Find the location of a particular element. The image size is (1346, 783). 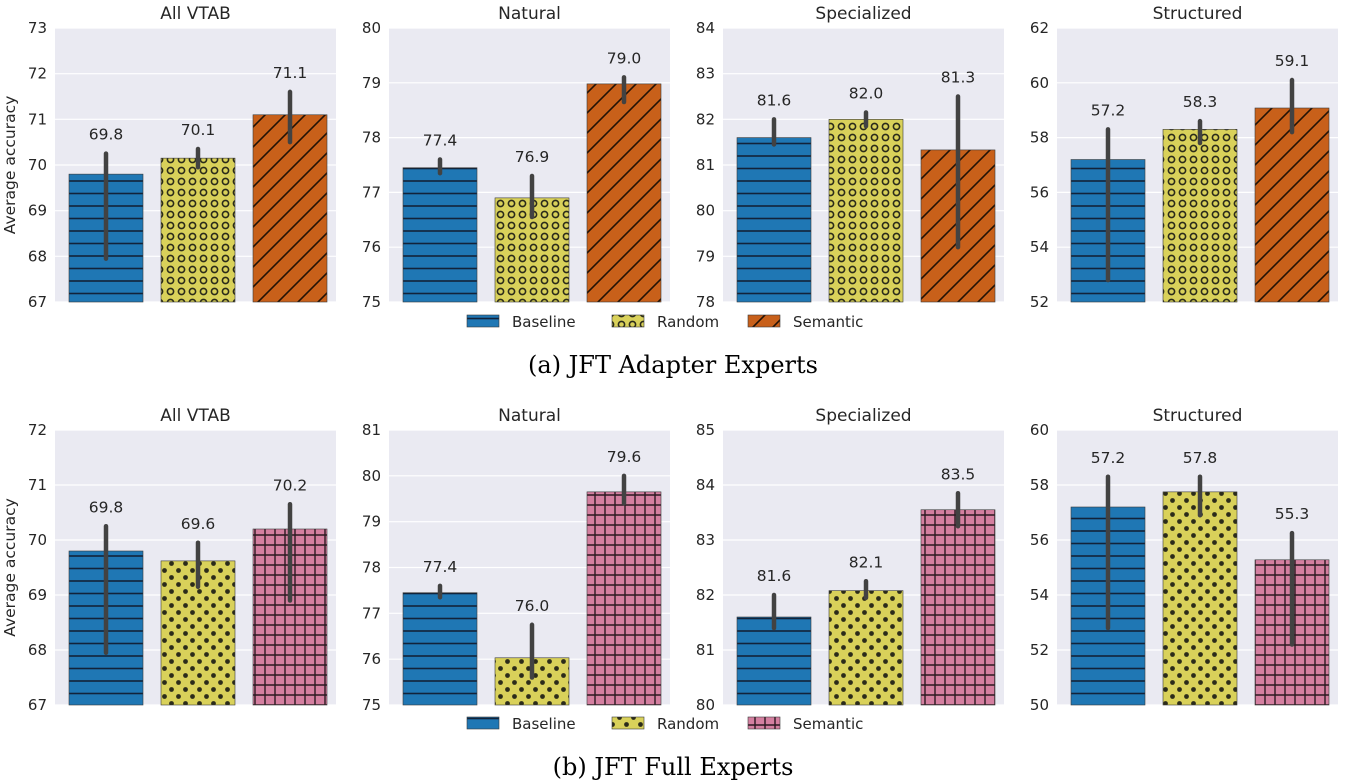

data-label: 71.1 is located at coordinates (290, 73).